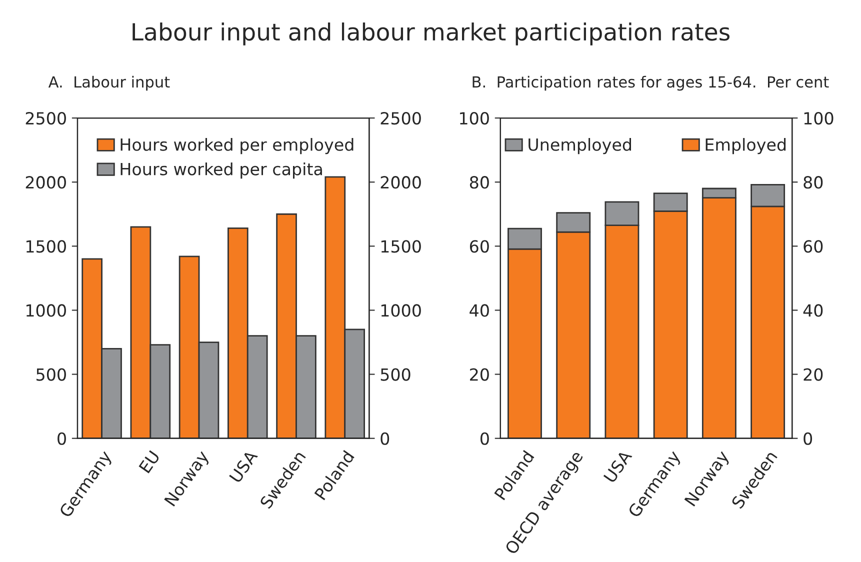  I want to click on y-tick-label: 2500, so click(46, 118).